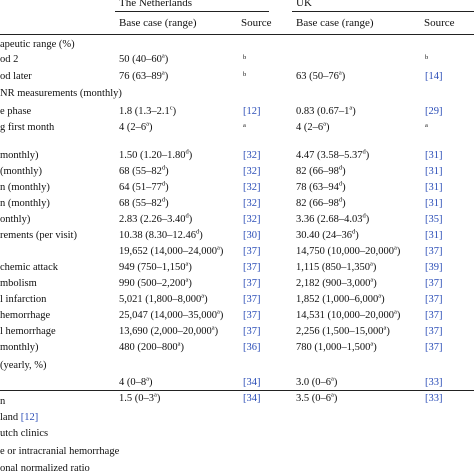  What do you see at coordinates (348, 315) in the screenshot?
I see `uk-value: 14,531 (10,000–20,000a)` at bounding box center [348, 315].